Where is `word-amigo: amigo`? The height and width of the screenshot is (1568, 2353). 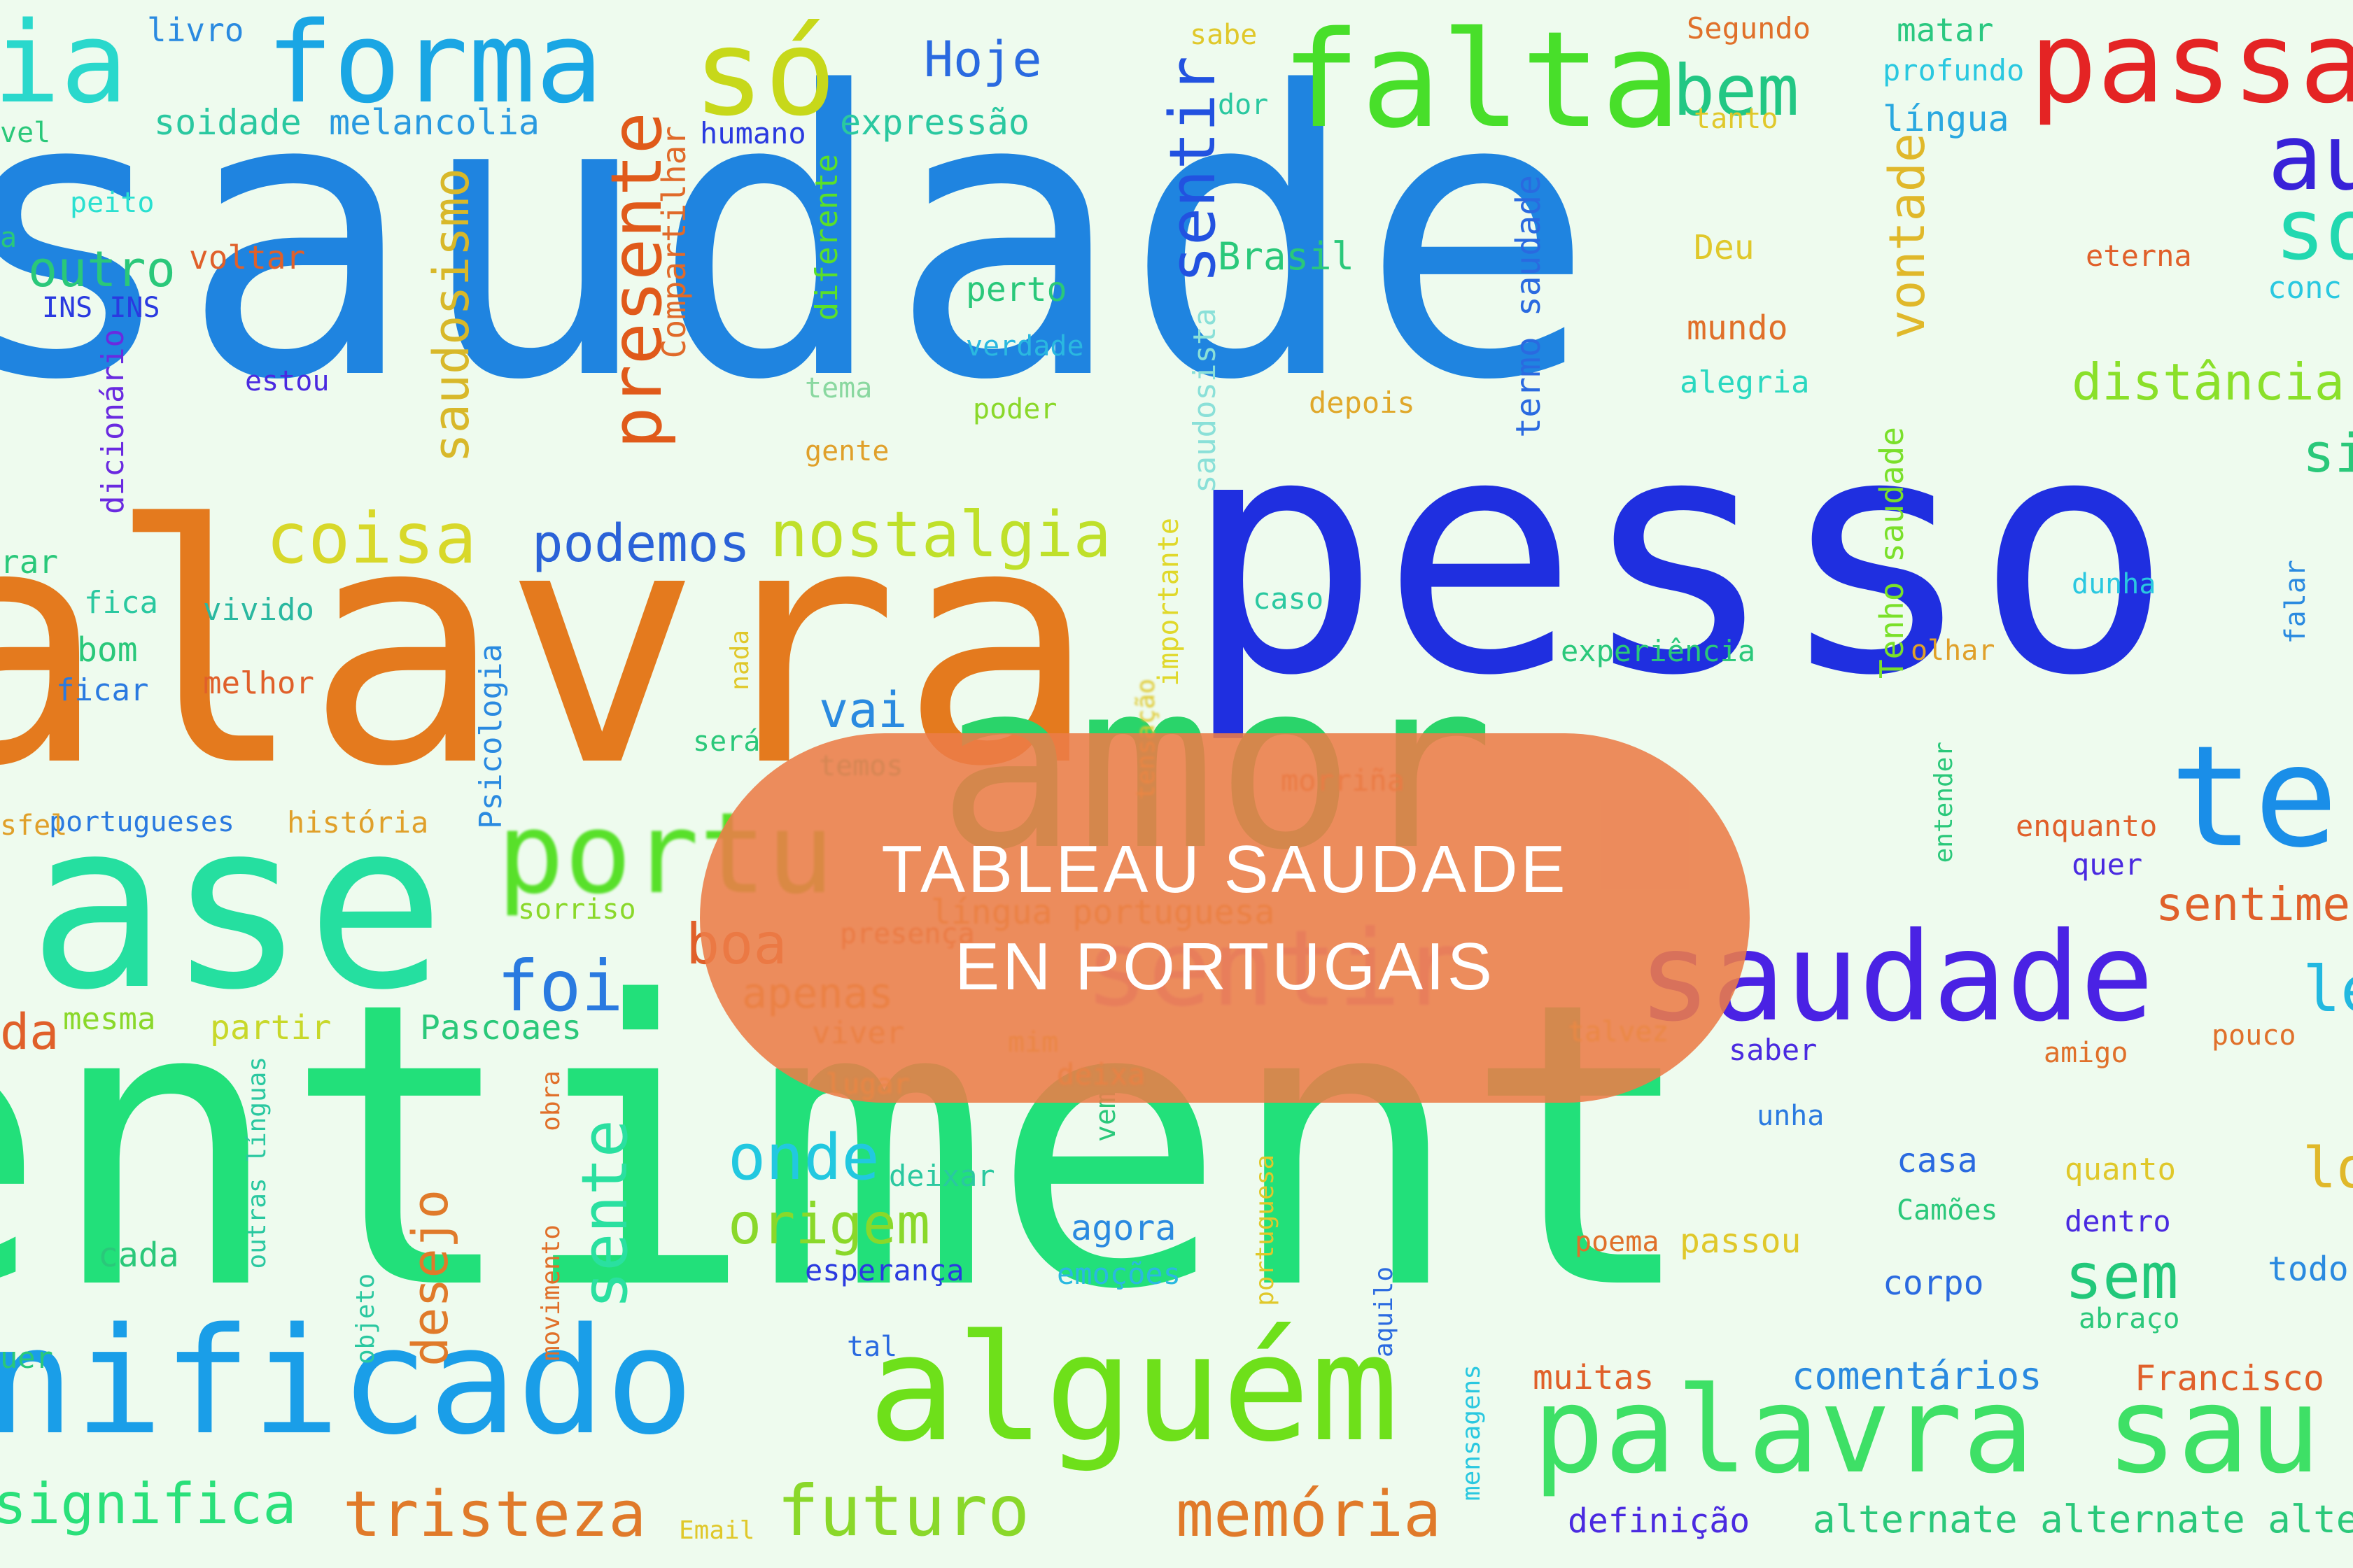 word-amigo: amigo is located at coordinates (2086, 1053).